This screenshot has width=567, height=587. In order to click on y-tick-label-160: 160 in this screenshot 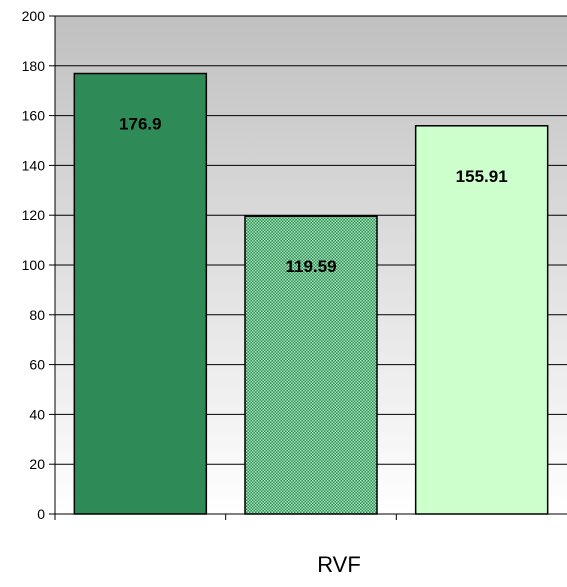, I will do `click(34, 116)`.